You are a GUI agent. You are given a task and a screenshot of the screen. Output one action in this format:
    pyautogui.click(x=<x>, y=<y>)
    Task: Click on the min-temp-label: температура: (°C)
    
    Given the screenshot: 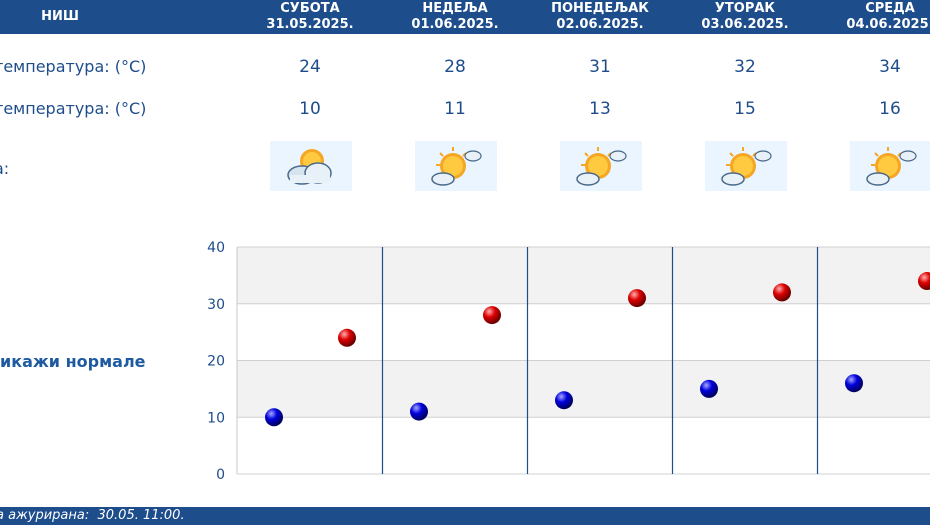 What is the action you would take?
    pyautogui.click(x=73, y=108)
    